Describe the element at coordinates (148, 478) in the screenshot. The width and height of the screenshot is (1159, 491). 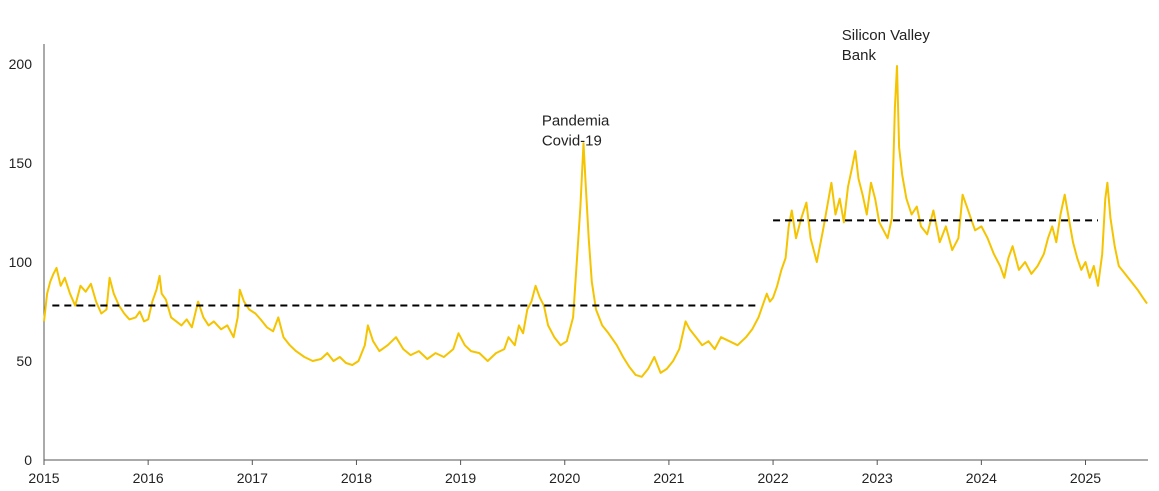
I see `x-tick-label: 2016` at that location.